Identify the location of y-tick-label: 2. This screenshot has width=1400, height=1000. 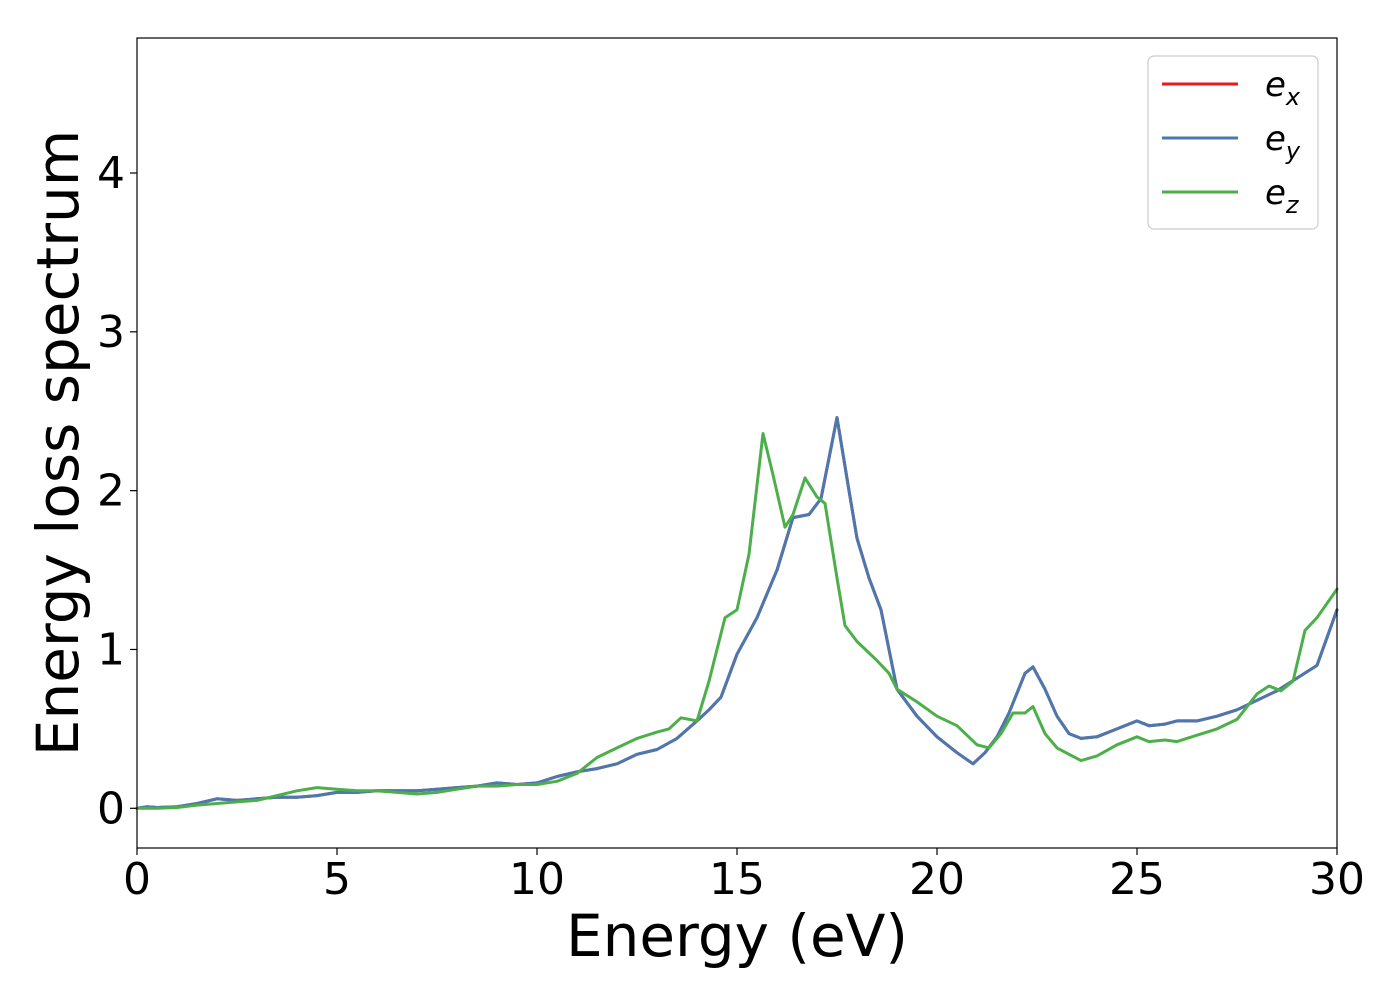
(111, 491).